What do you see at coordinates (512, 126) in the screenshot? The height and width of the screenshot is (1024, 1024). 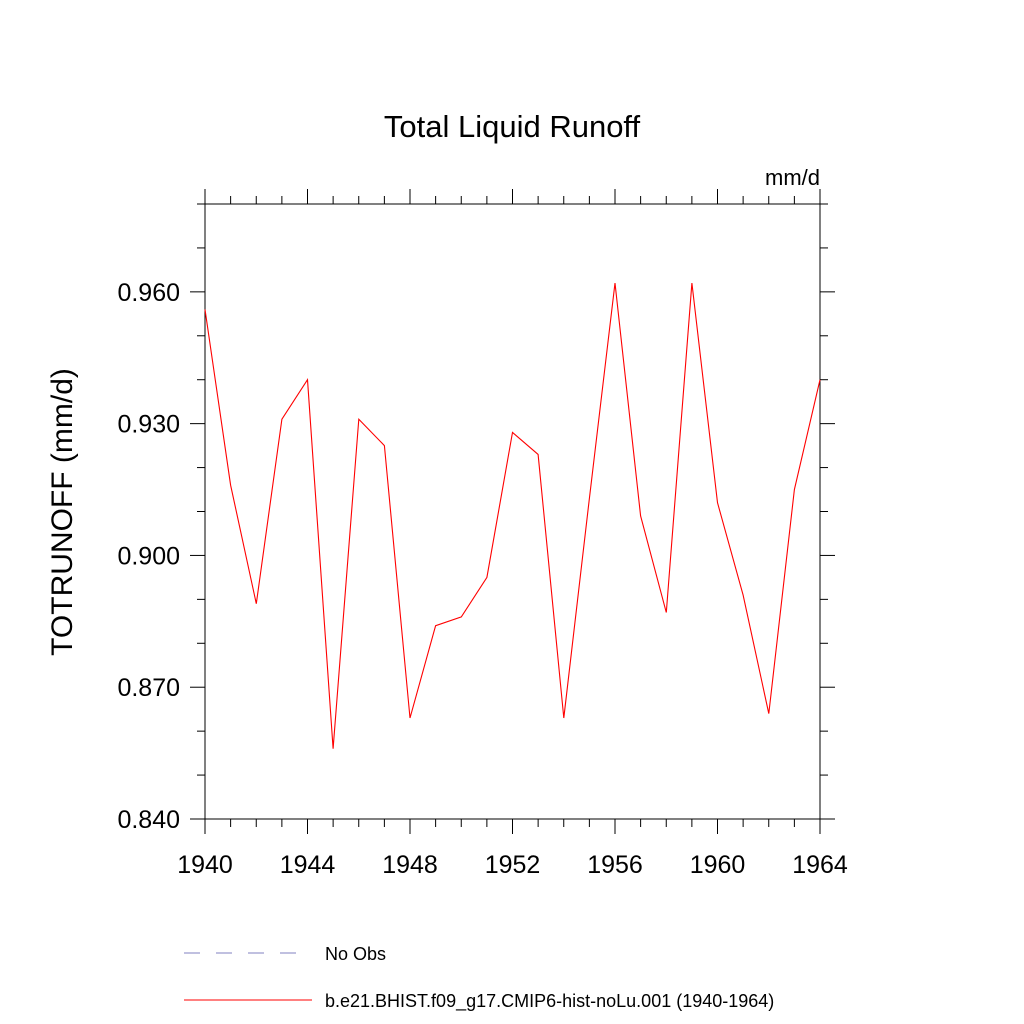 I see `chart-title: Total Liquid Runoff` at bounding box center [512, 126].